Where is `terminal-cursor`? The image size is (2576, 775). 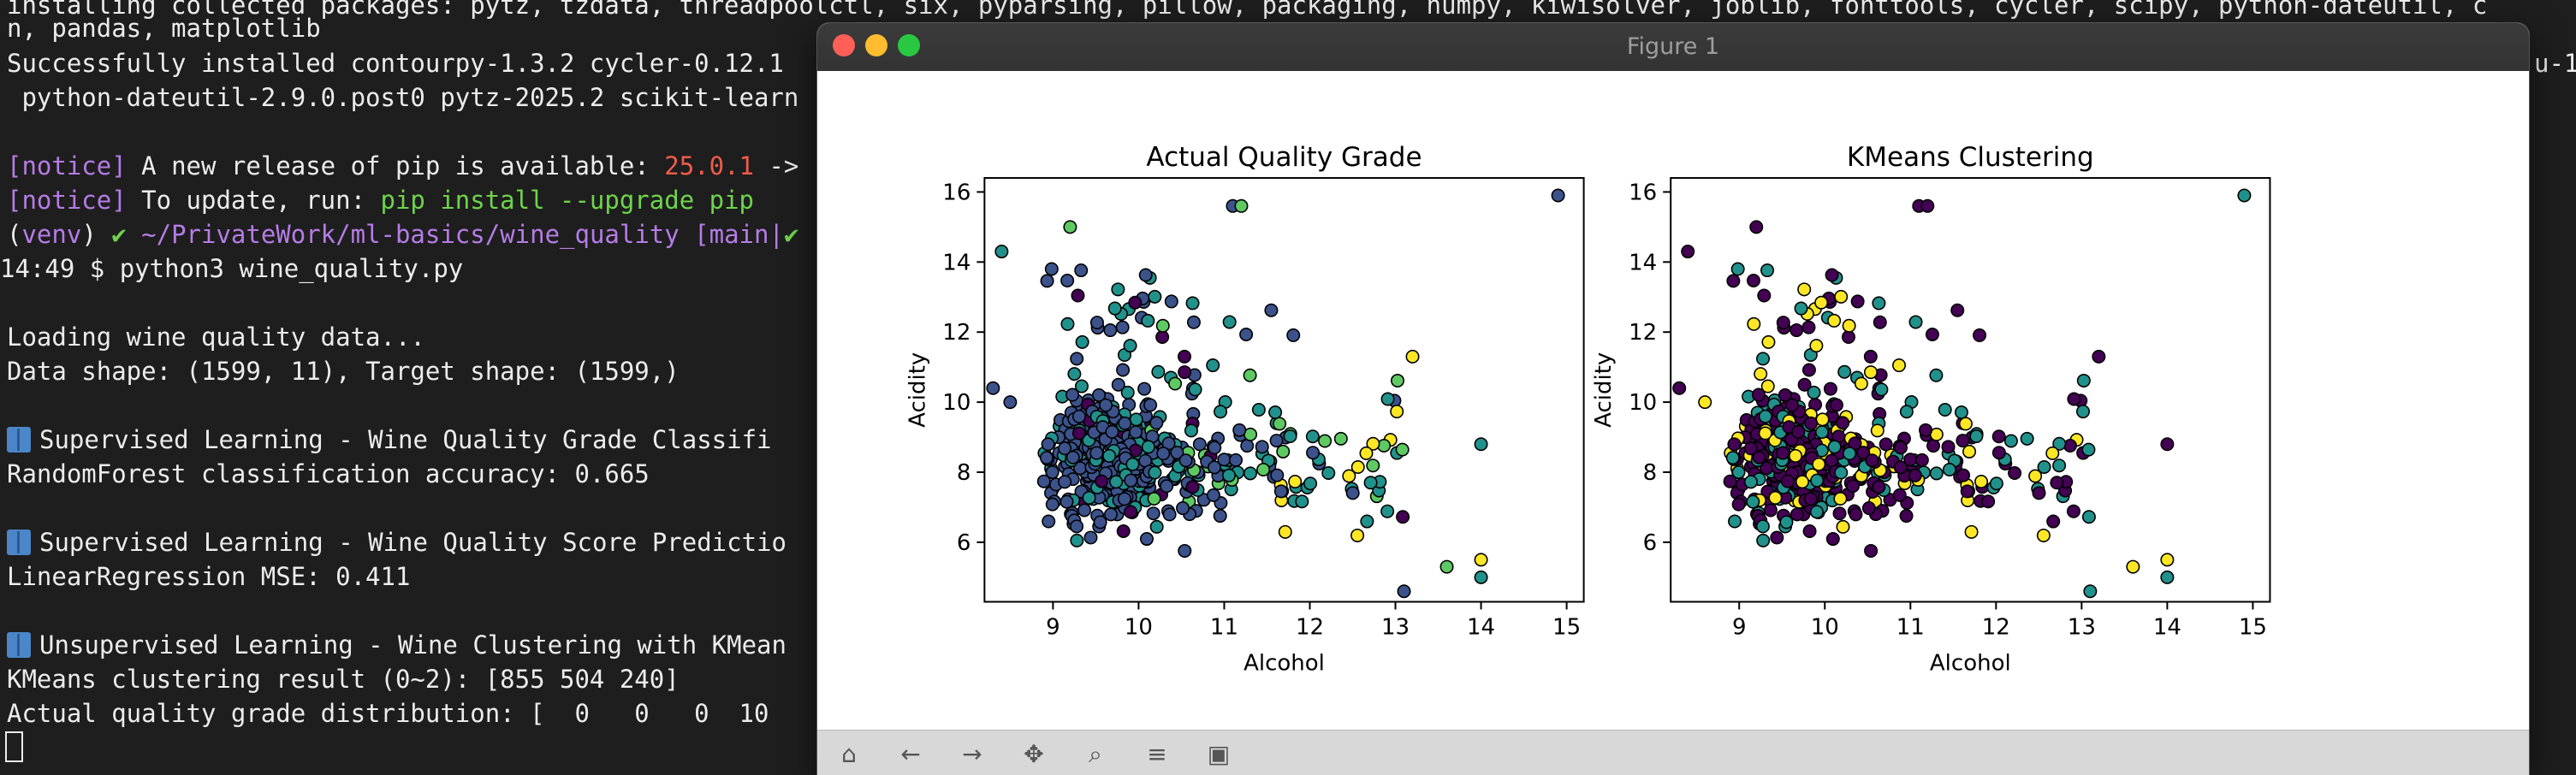
terminal-cursor is located at coordinates (14, 748).